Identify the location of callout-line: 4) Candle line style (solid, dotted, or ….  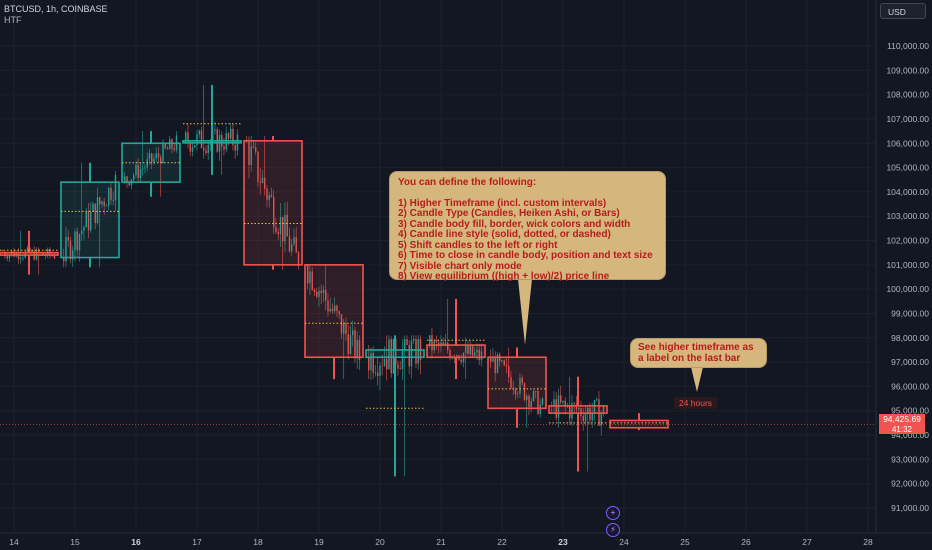
(504, 234).